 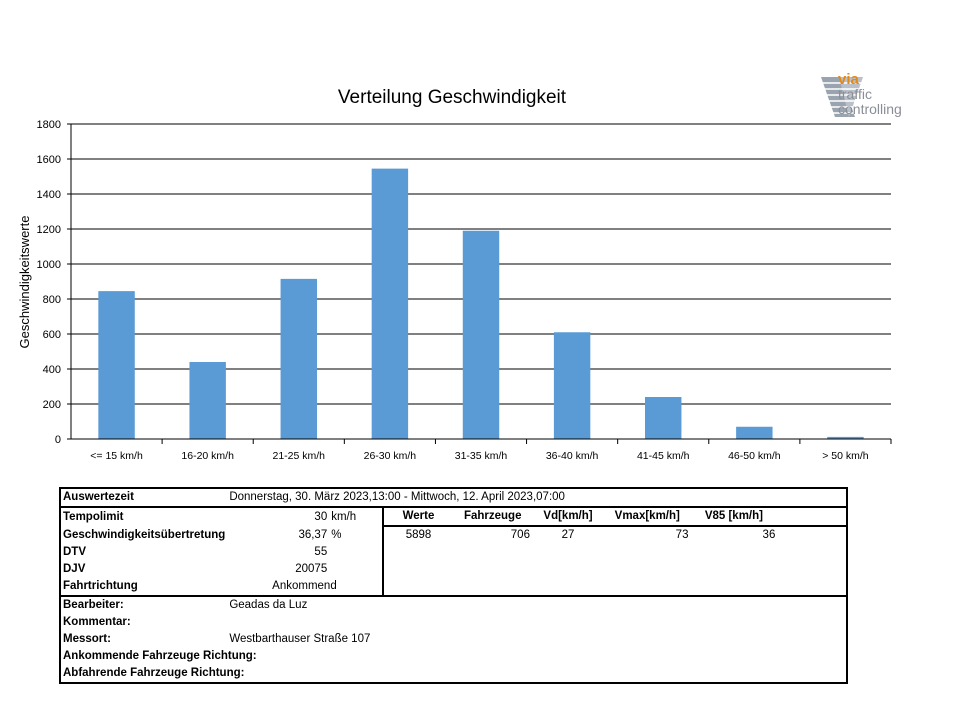 I want to click on x-tick-label: 41-45 km/h, so click(x=663, y=456).